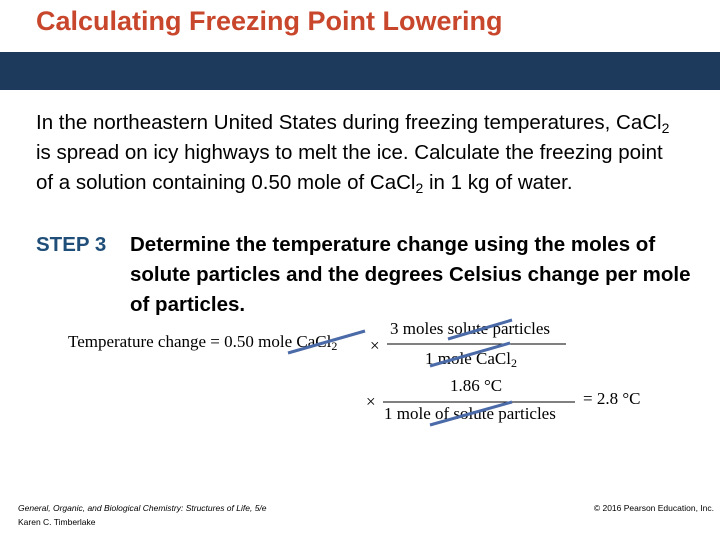 This screenshot has height=540, width=720. What do you see at coordinates (360, 71) in the screenshot?
I see `header-bar` at bounding box center [360, 71].